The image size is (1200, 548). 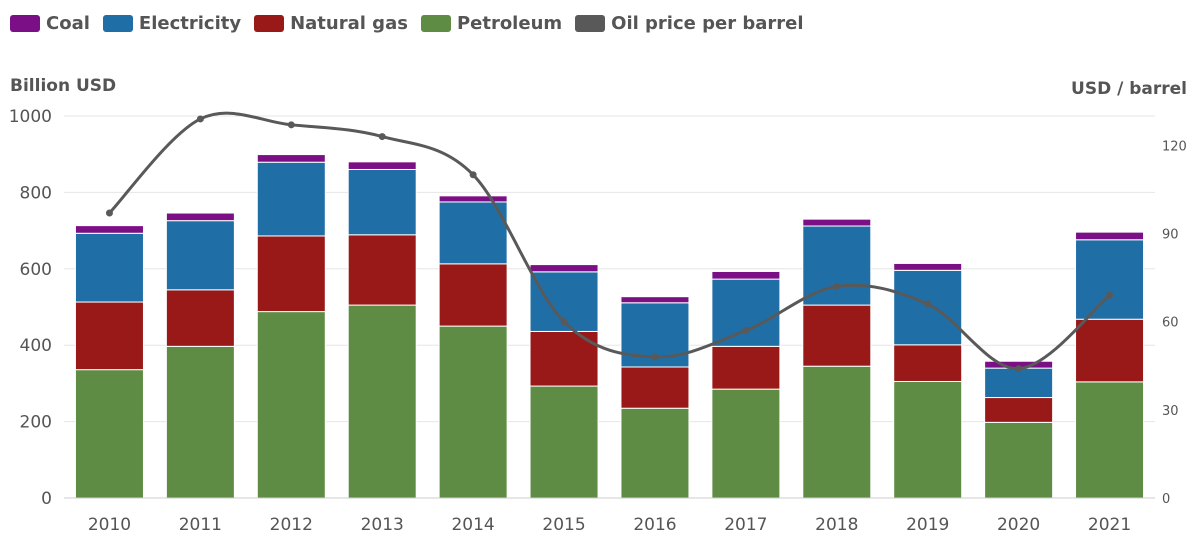 I want to click on bar-electricity-2019, so click(x=928, y=307).